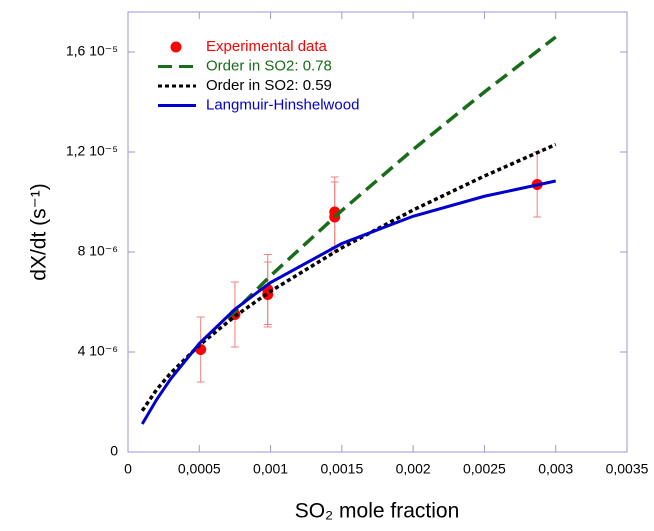 The width and height of the screenshot is (654, 531). What do you see at coordinates (413, 469) in the screenshot?
I see `x-tick-label: 0,002` at bounding box center [413, 469].